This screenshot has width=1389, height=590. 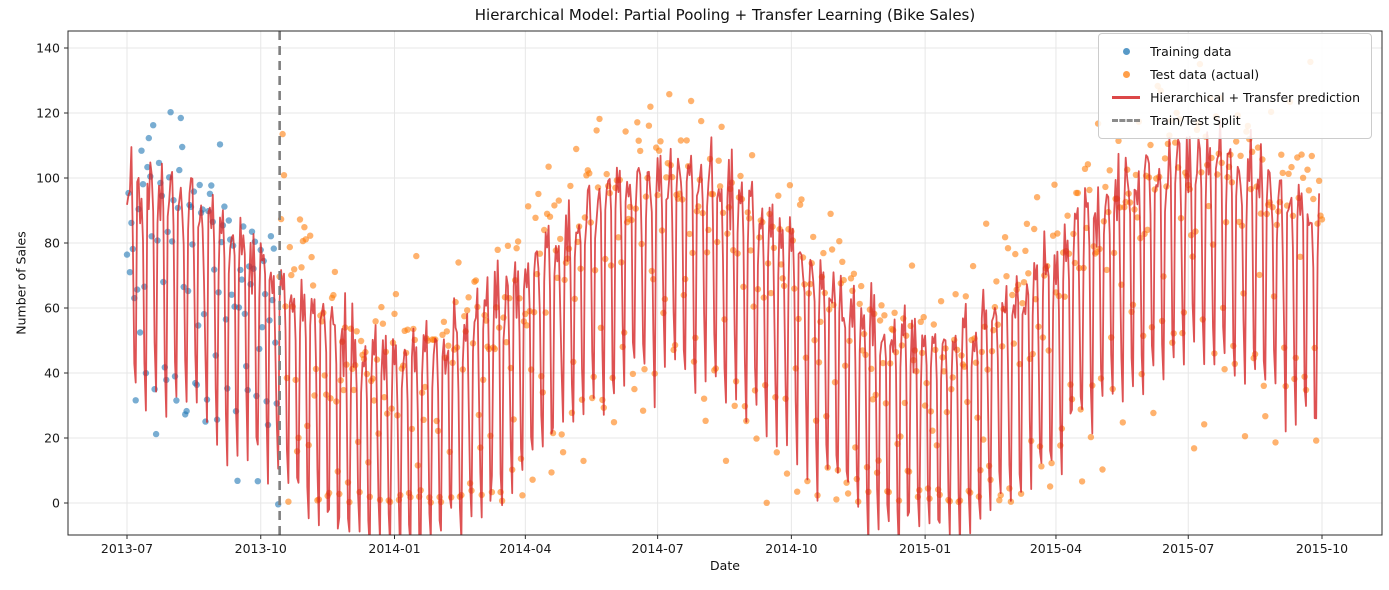 What do you see at coordinates (1126, 97) in the screenshot?
I see `prediction-line-icon` at bounding box center [1126, 97].